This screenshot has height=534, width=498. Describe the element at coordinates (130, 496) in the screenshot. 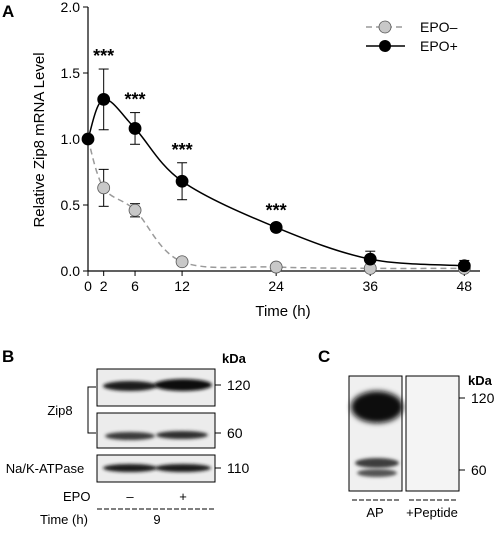

I see `epo-minus-value: –` at that location.